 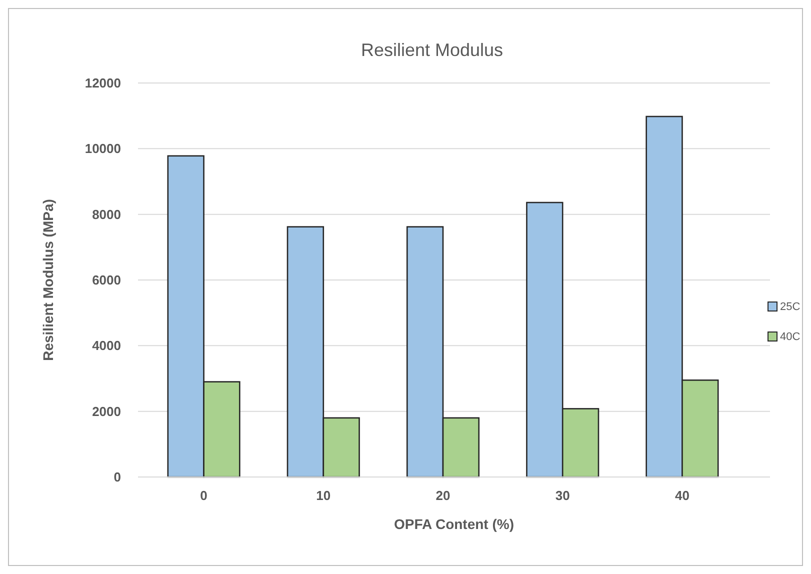 What do you see at coordinates (106, 346) in the screenshot?
I see `y-tick-label: 4000` at bounding box center [106, 346].